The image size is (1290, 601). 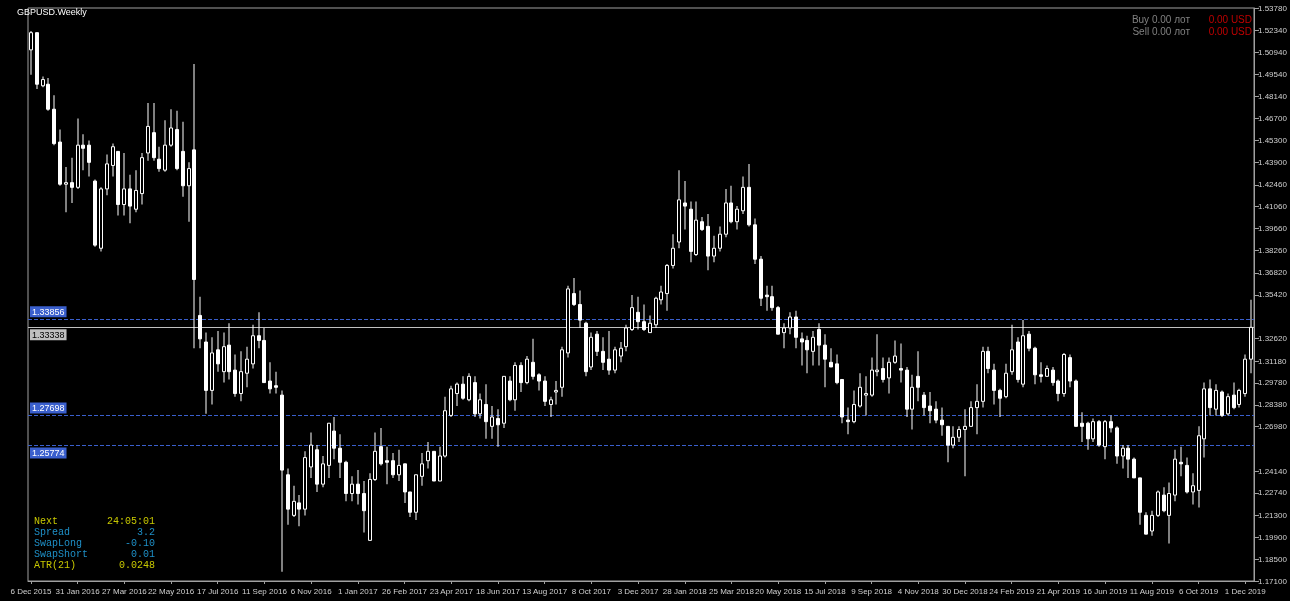 I want to click on annotation: 0.0248, so click(x=137, y=565).